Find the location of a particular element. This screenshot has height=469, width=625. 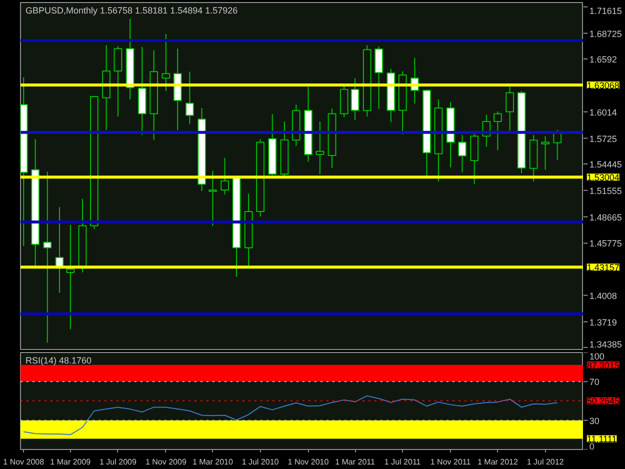

ref-line-label: 1.53004 is located at coordinates (603, 177).